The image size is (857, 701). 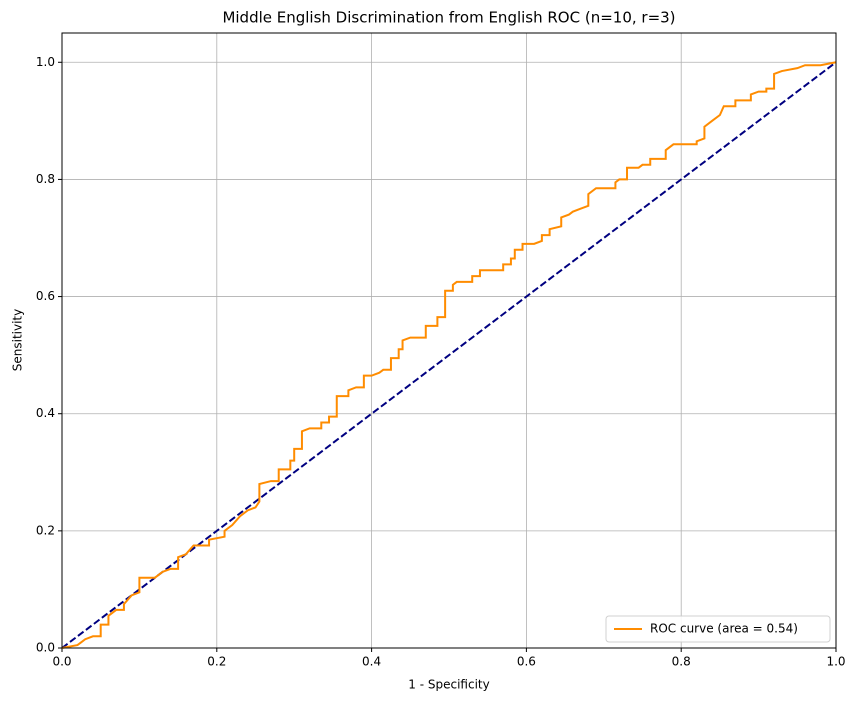 I want to click on x-tick-label: 0.0, so click(x=61, y=662).